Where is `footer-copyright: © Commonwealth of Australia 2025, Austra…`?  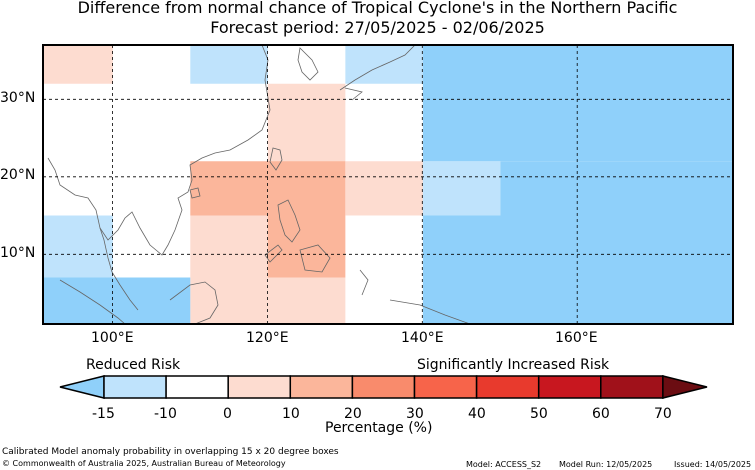 footer-copyright: © Commonwealth of Australia 2025, Austra… is located at coordinates (144, 463).